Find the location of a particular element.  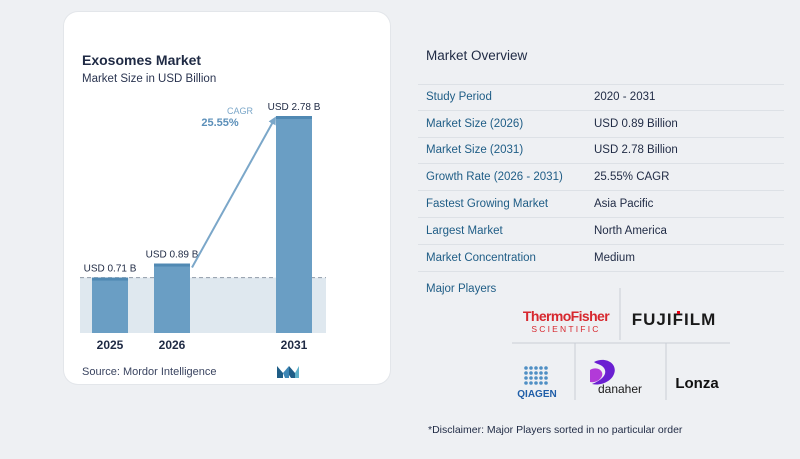

cagr-value: 25.55% is located at coordinates (220, 123).